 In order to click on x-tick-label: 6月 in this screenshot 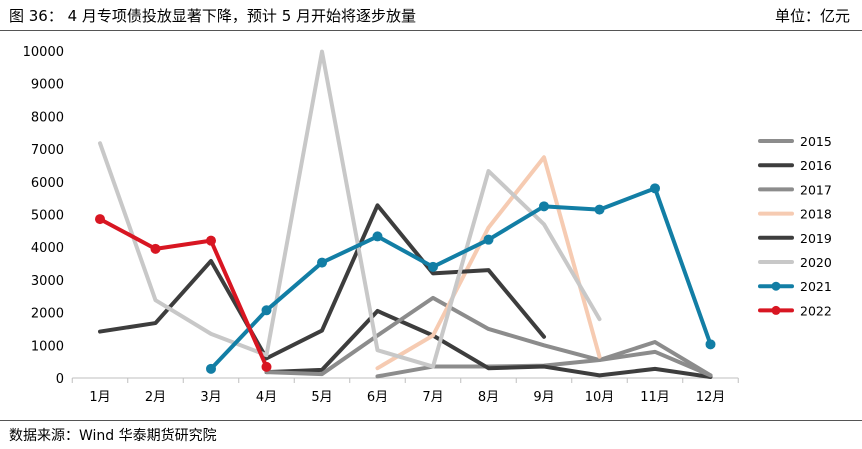, I will do `click(377, 397)`.